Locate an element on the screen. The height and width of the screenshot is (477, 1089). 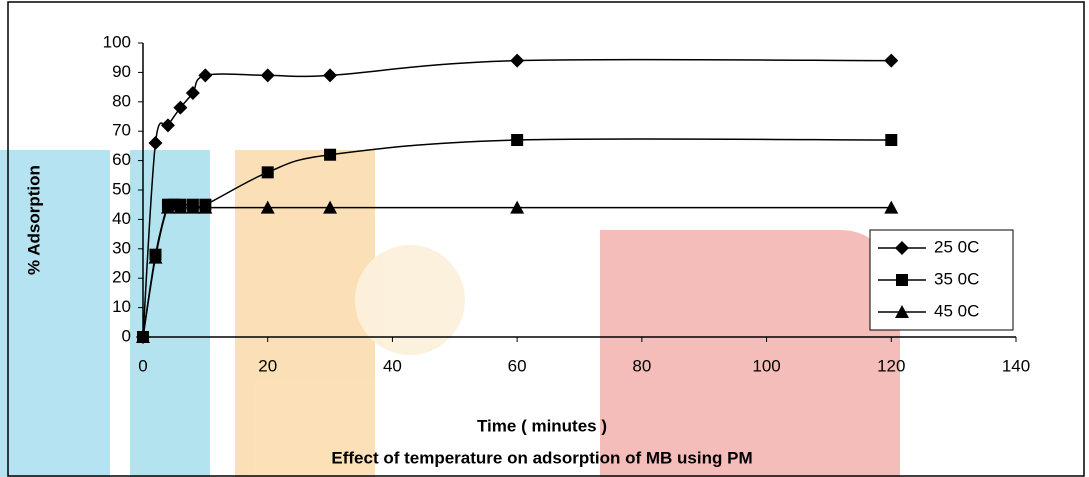
legend-label: 35 0C is located at coordinates (956, 278).